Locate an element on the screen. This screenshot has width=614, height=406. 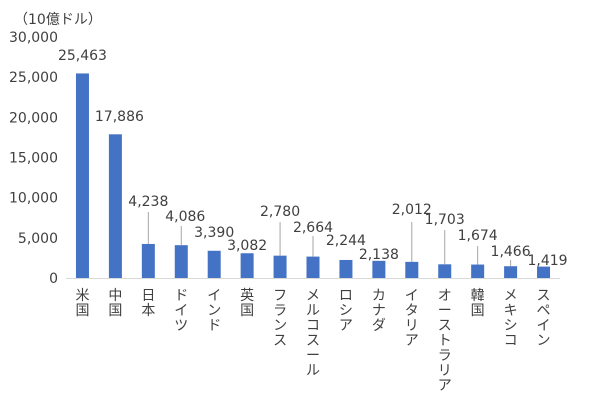
category-label: 英国 is located at coordinates (247, 303).